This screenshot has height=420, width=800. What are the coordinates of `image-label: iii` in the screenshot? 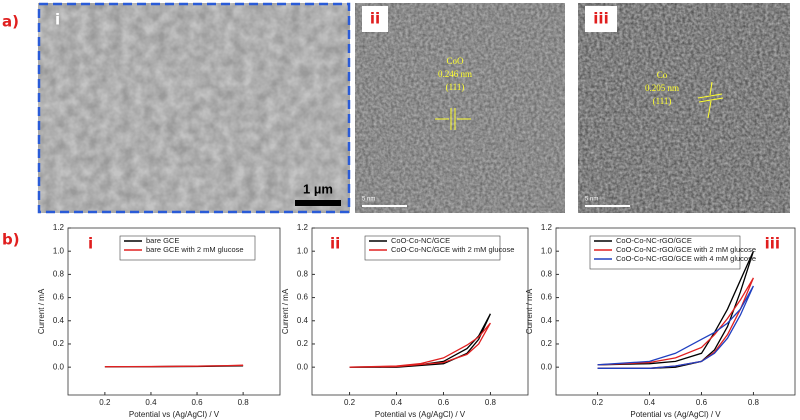 It's located at (600, 19).